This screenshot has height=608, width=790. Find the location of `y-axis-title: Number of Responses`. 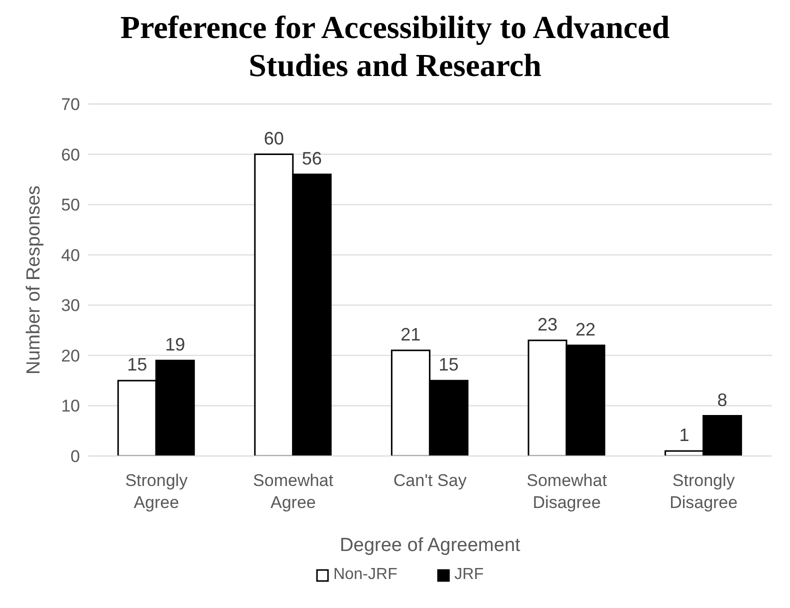

y-axis-title: Number of Responses is located at coordinates (34, 280).